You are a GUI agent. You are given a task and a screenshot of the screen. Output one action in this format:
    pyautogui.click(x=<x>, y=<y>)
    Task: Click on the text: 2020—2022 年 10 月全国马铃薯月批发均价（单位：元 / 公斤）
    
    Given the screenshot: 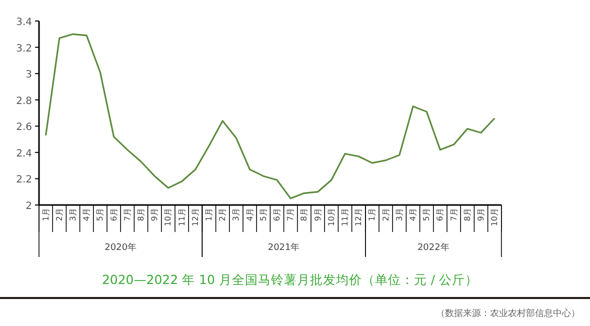 What is the action you would take?
    pyautogui.click(x=290, y=279)
    